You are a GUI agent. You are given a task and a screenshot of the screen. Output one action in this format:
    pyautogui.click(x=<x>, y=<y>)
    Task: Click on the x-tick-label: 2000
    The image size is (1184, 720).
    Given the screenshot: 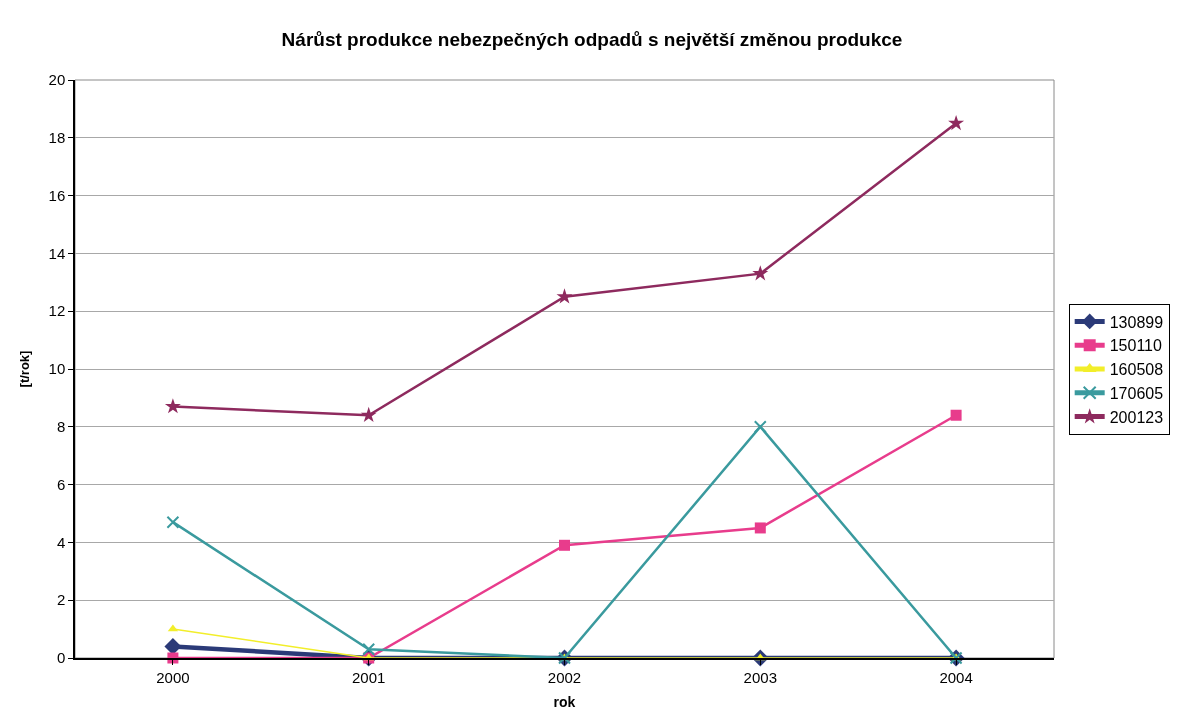 What is the action you would take?
    pyautogui.click(x=173, y=677)
    